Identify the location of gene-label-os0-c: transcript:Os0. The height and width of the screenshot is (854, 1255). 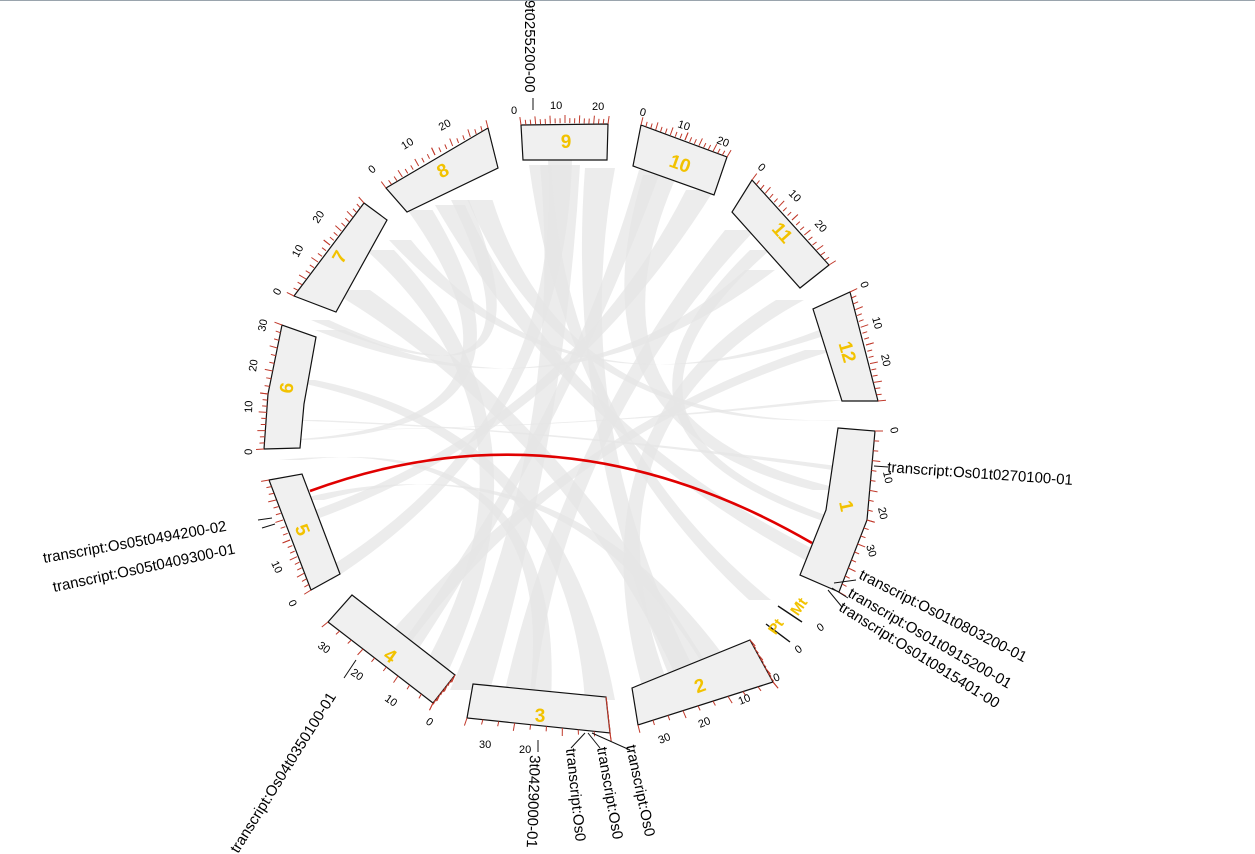
(640, 790).